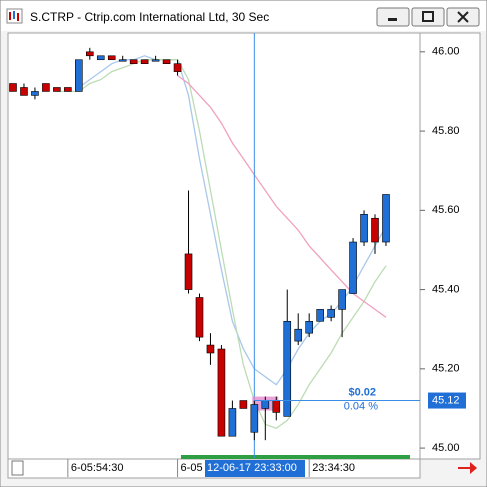  Describe the element at coordinates (446, 369) in the screenshot. I see `y-tick-label: 45.20` at that location.